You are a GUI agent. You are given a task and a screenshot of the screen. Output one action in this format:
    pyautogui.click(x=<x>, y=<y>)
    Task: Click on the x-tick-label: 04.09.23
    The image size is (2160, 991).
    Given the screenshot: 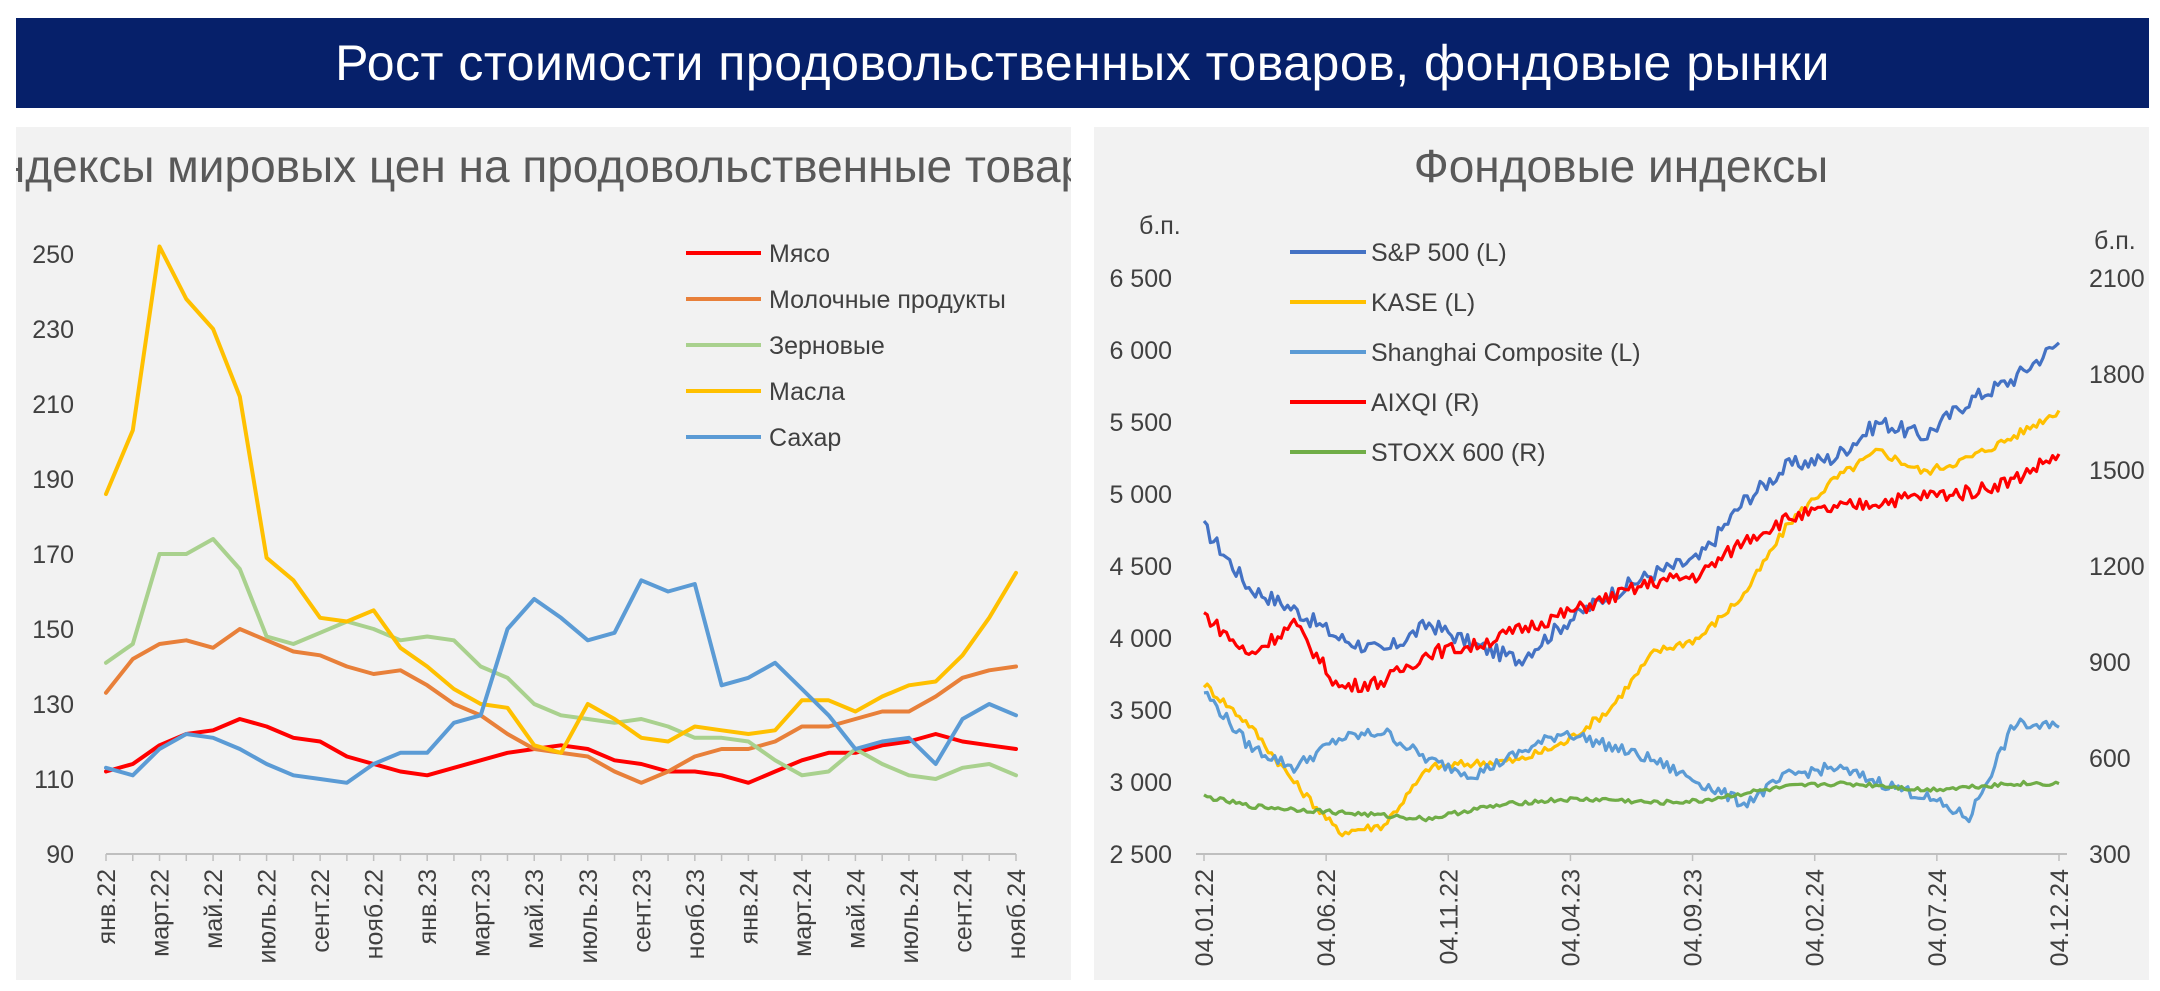 What is the action you would take?
    pyautogui.click(x=1694, y=917)
    